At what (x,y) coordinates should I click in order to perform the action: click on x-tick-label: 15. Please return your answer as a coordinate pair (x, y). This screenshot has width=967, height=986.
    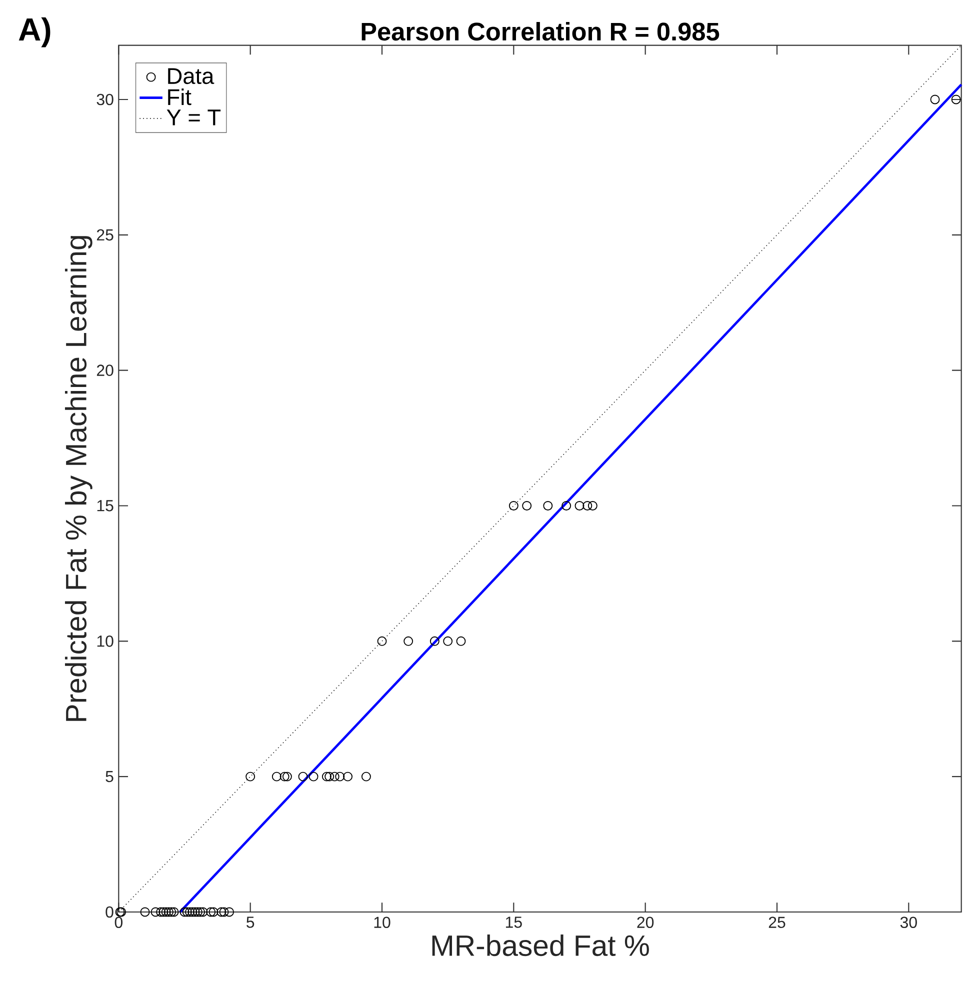
    Looking at the image, I should click on (514, 922).